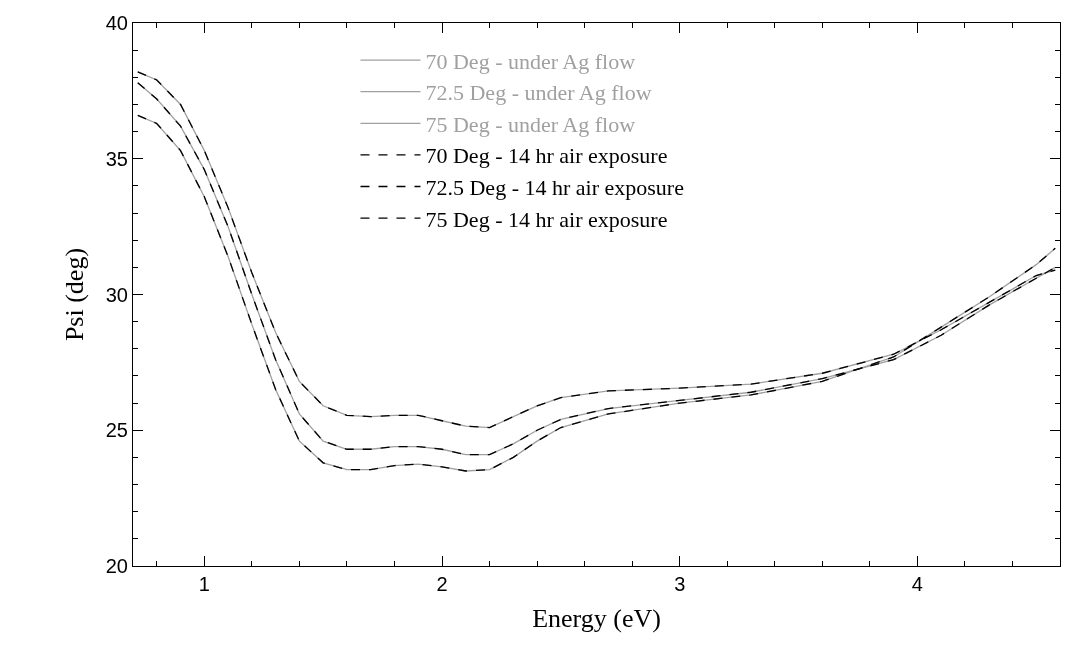  What do you see at coordinates (75, 294) in the screenshot?
I see `y-axis-title: Psi (deg)` at bounding box center [75, 294].